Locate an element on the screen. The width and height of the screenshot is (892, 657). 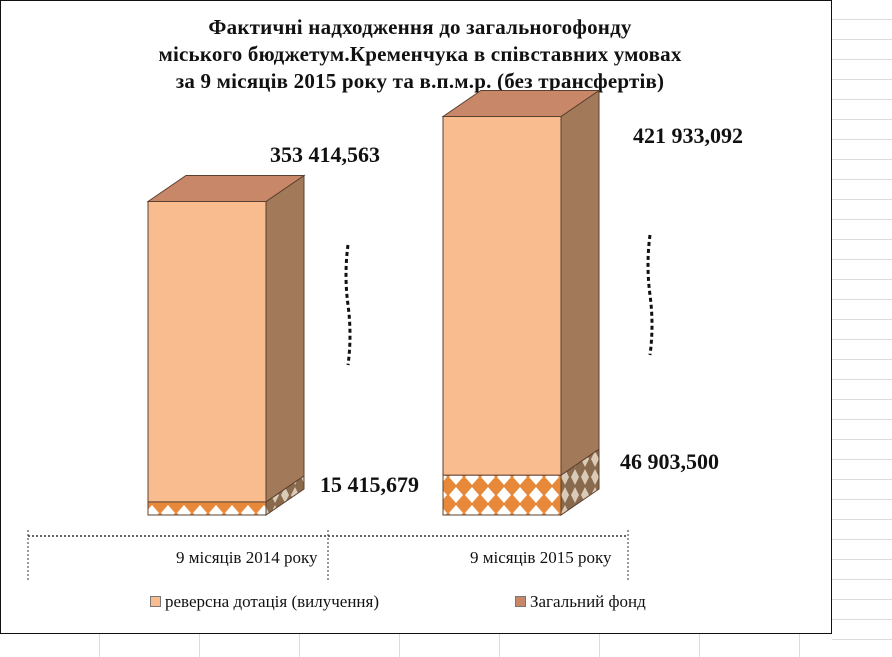
bar-1-general-fund-side is located at coordinates (285, 338).